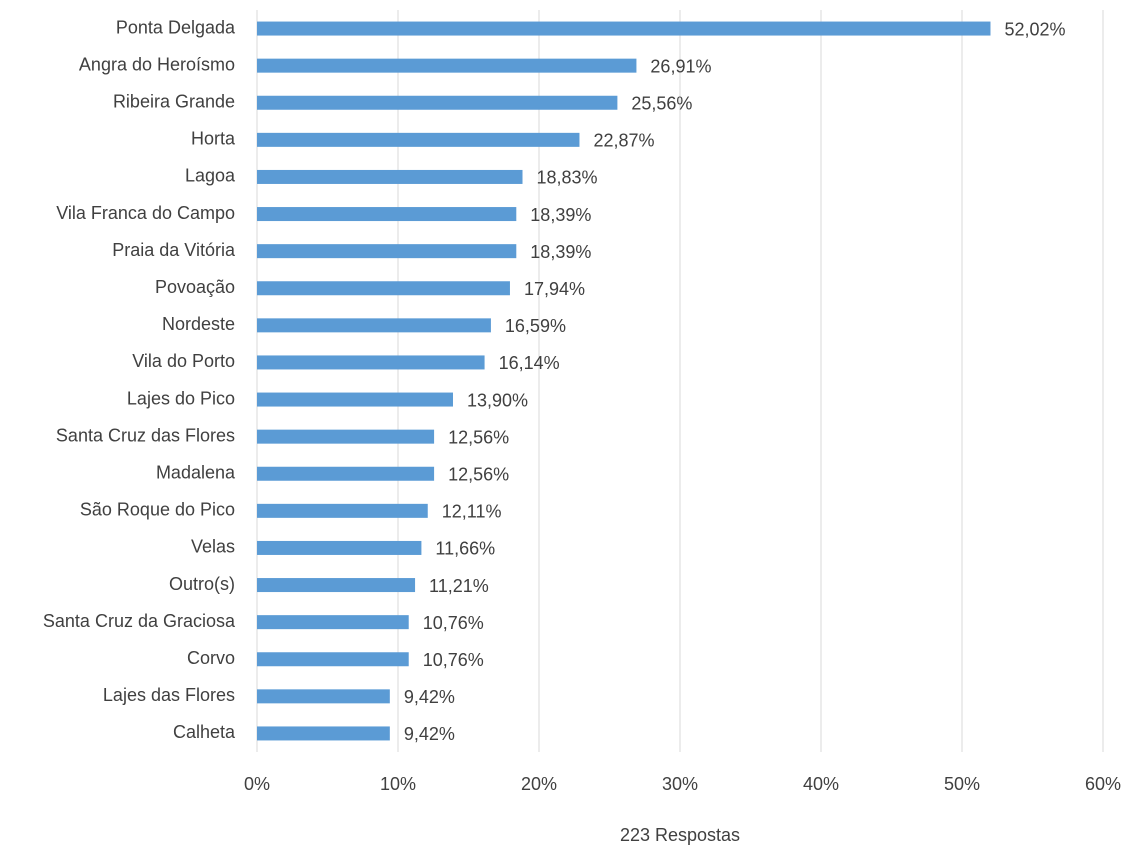 The width and height of the screenshot is (1132, 851). What do you see at coordinates (539, 784) in the screenshot?
I see `x-tick-label: 20%` at bounding box center [539, 784].